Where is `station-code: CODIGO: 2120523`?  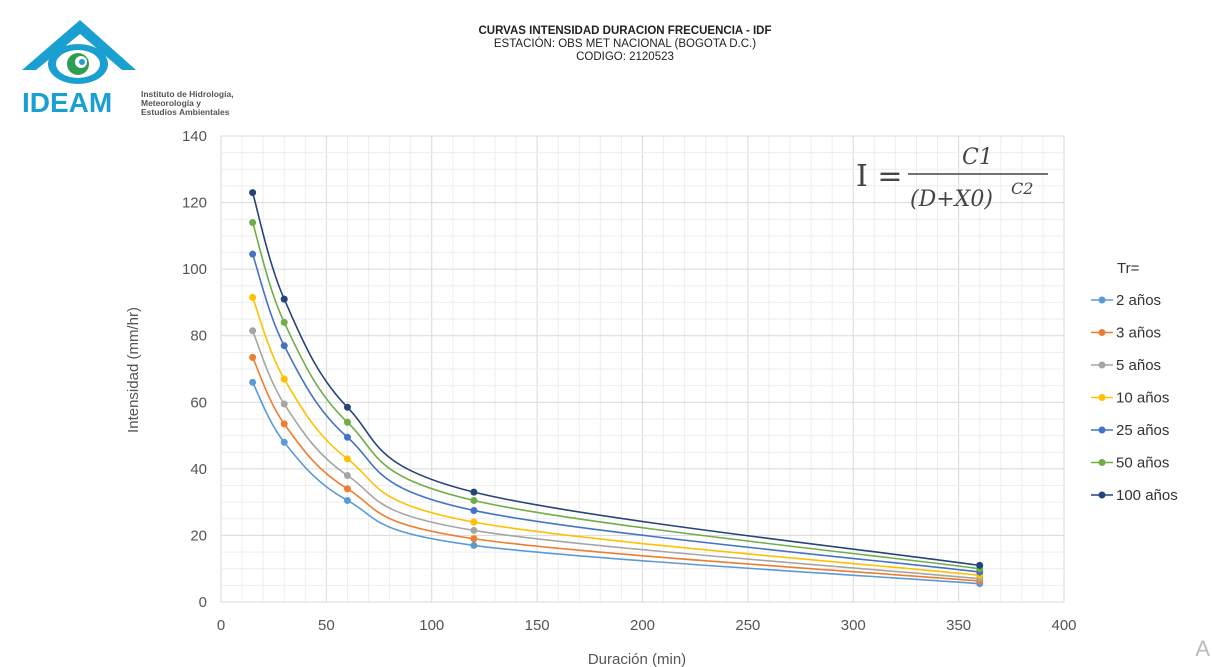
station-code: CODIGO: 2120523 is located at coordinates (625, 57).